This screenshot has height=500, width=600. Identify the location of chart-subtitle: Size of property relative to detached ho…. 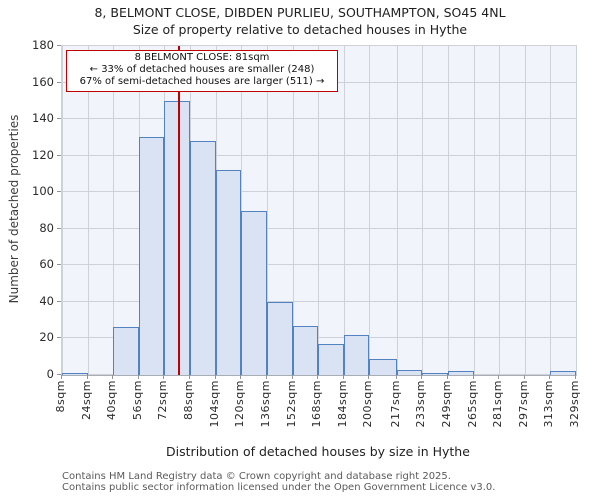
(300, 29).